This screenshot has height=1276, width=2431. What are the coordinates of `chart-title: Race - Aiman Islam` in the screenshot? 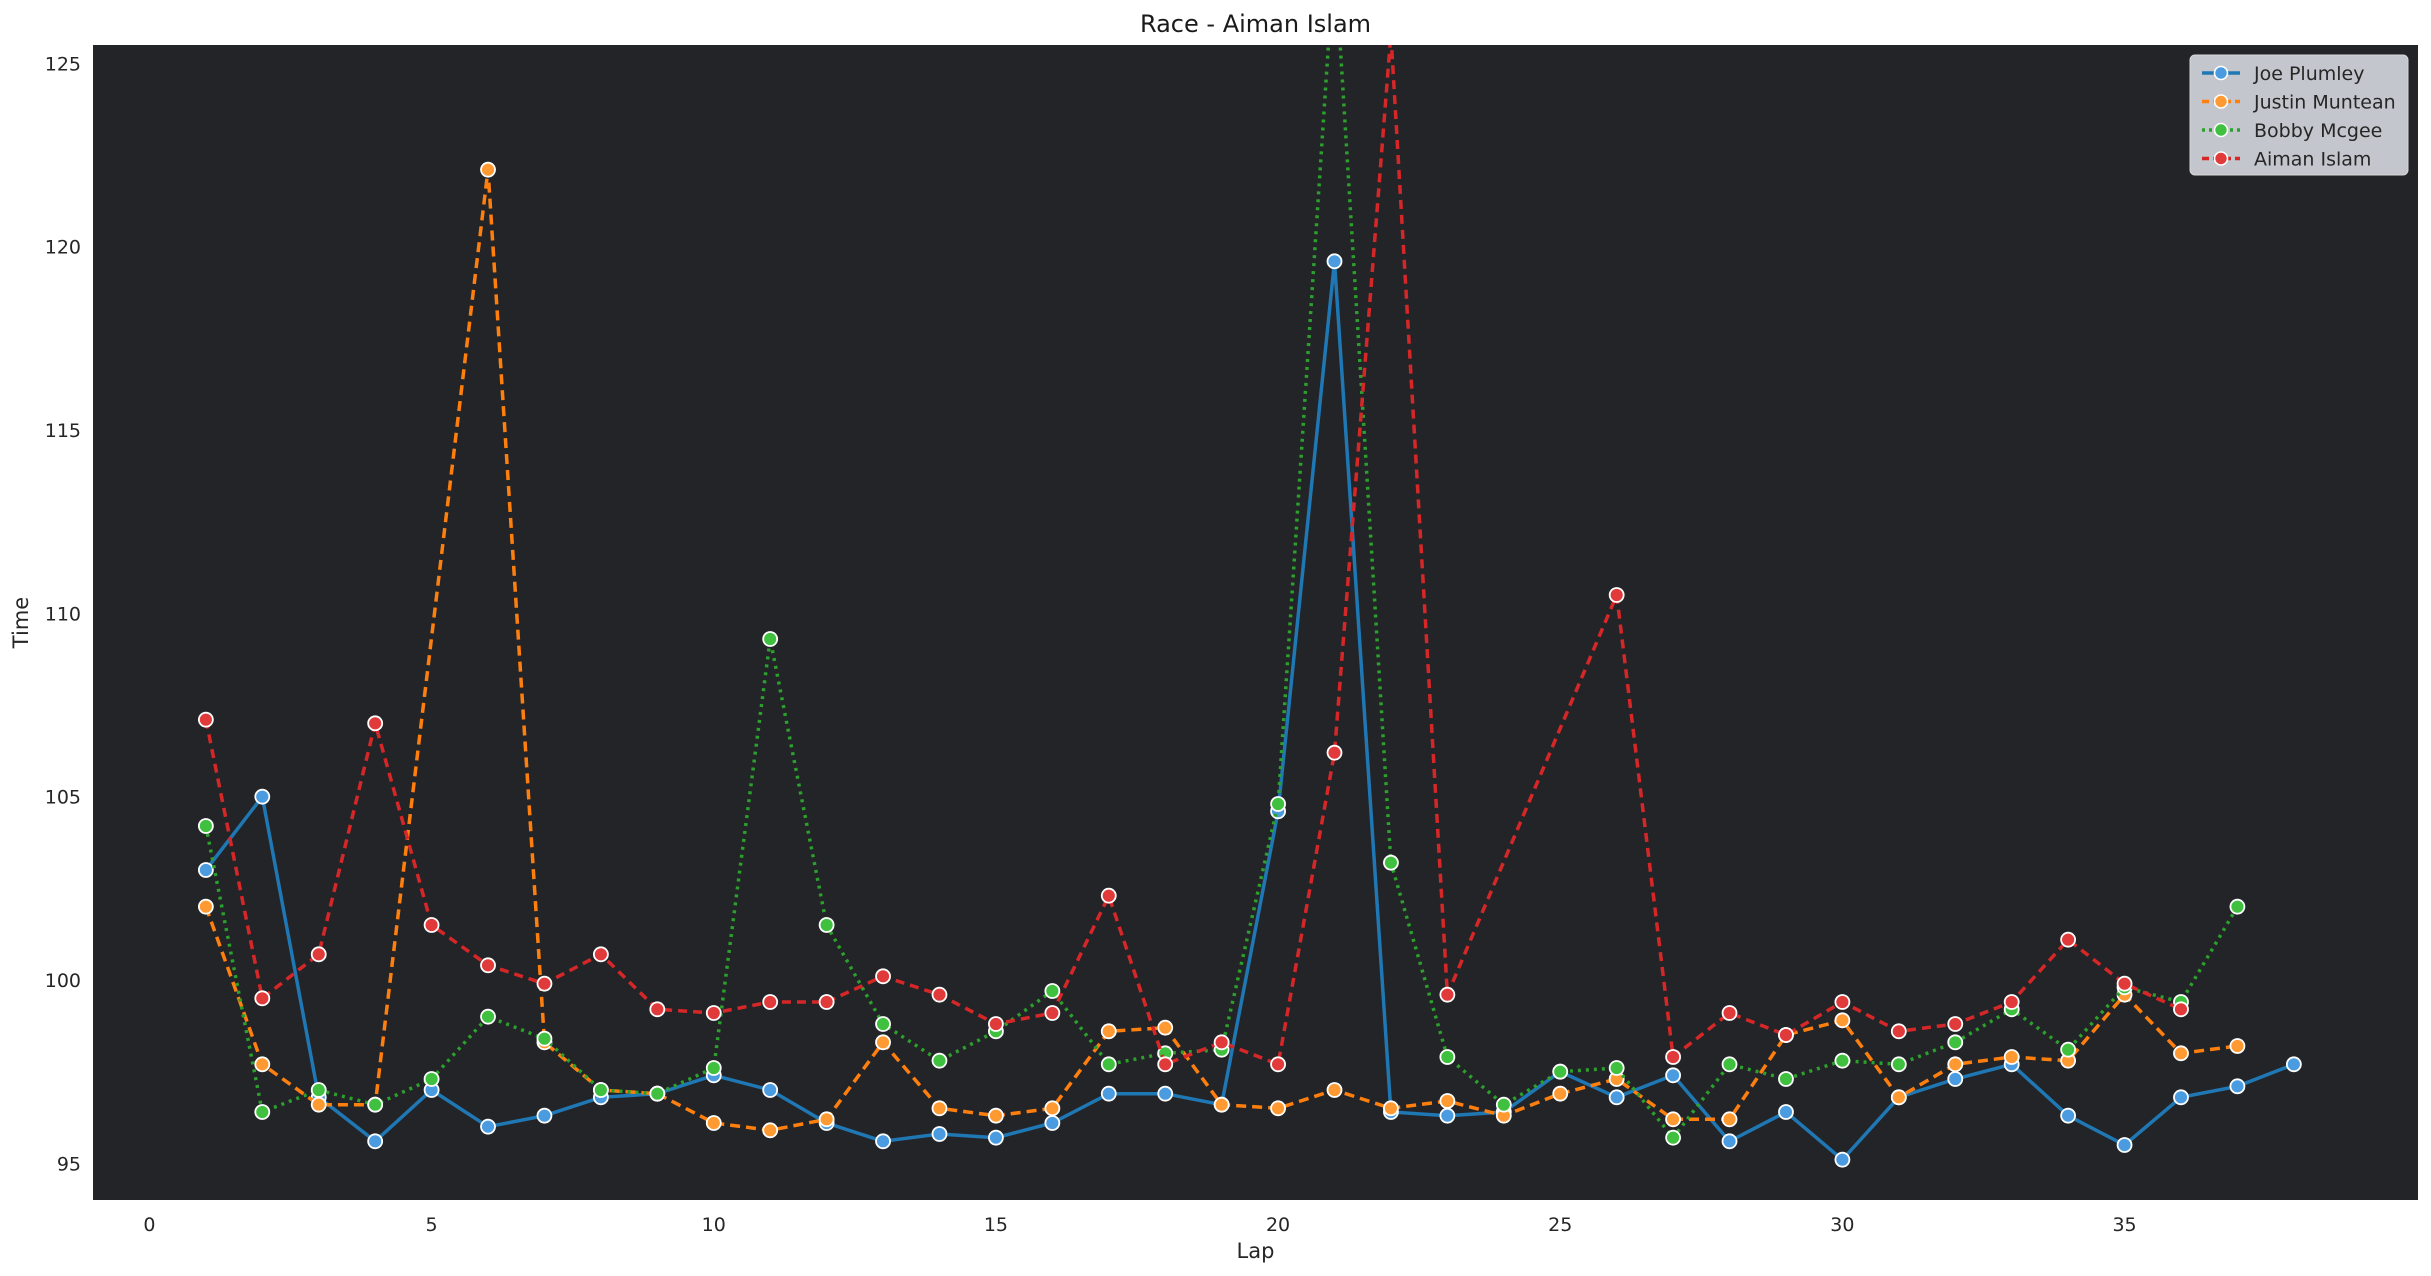 It's located at (1255, 24).